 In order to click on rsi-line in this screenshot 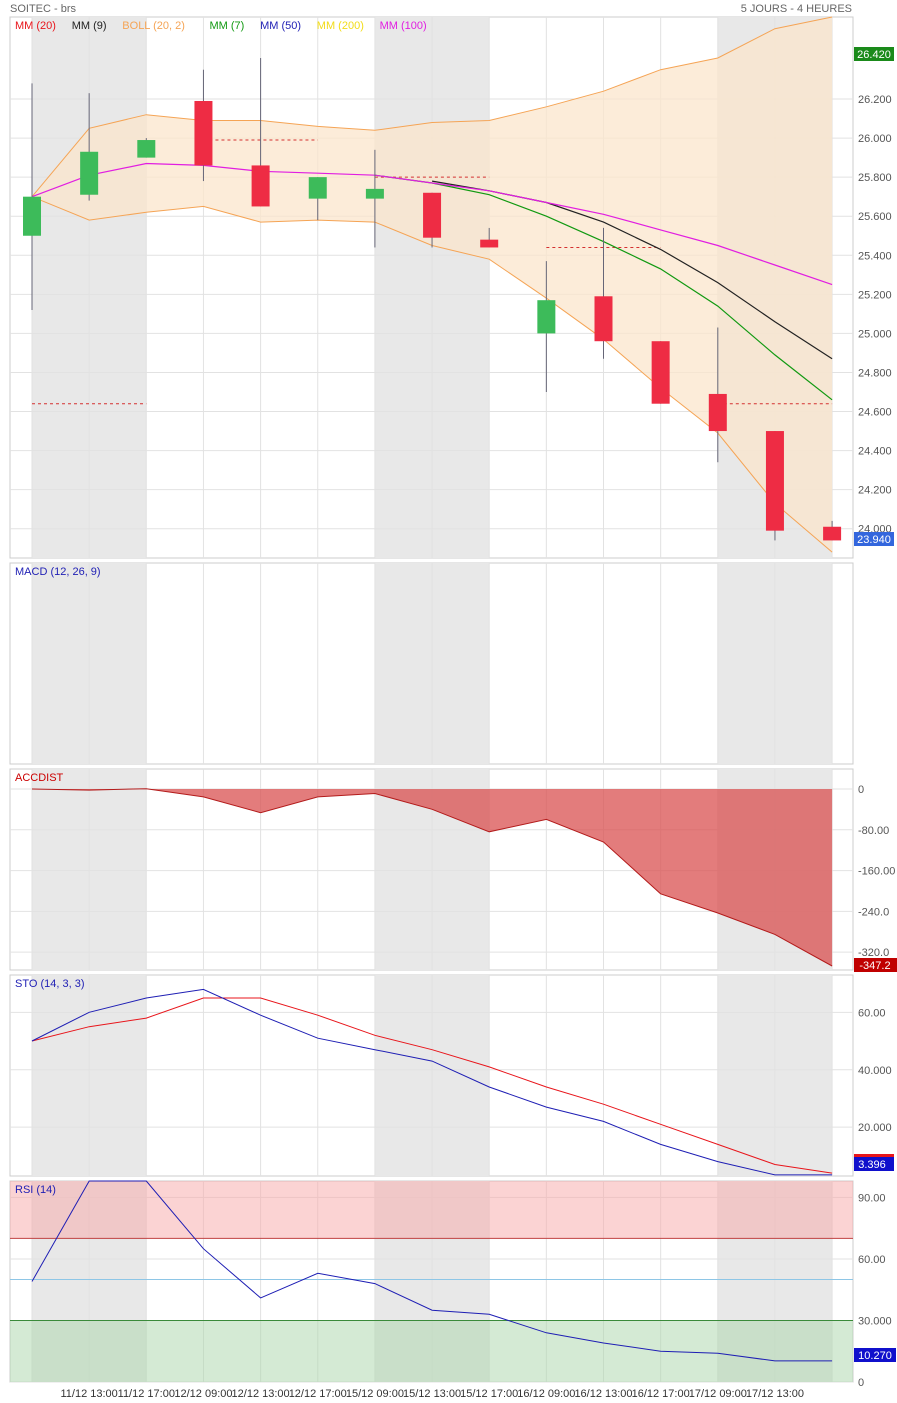, I will do `click(432, 1271)`.